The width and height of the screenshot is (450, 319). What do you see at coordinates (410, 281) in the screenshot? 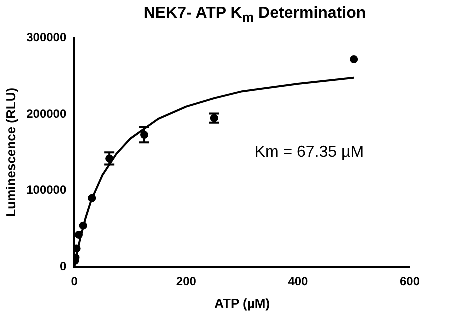
I see `x-tick-label: 600` at bounding box center [410, 281].